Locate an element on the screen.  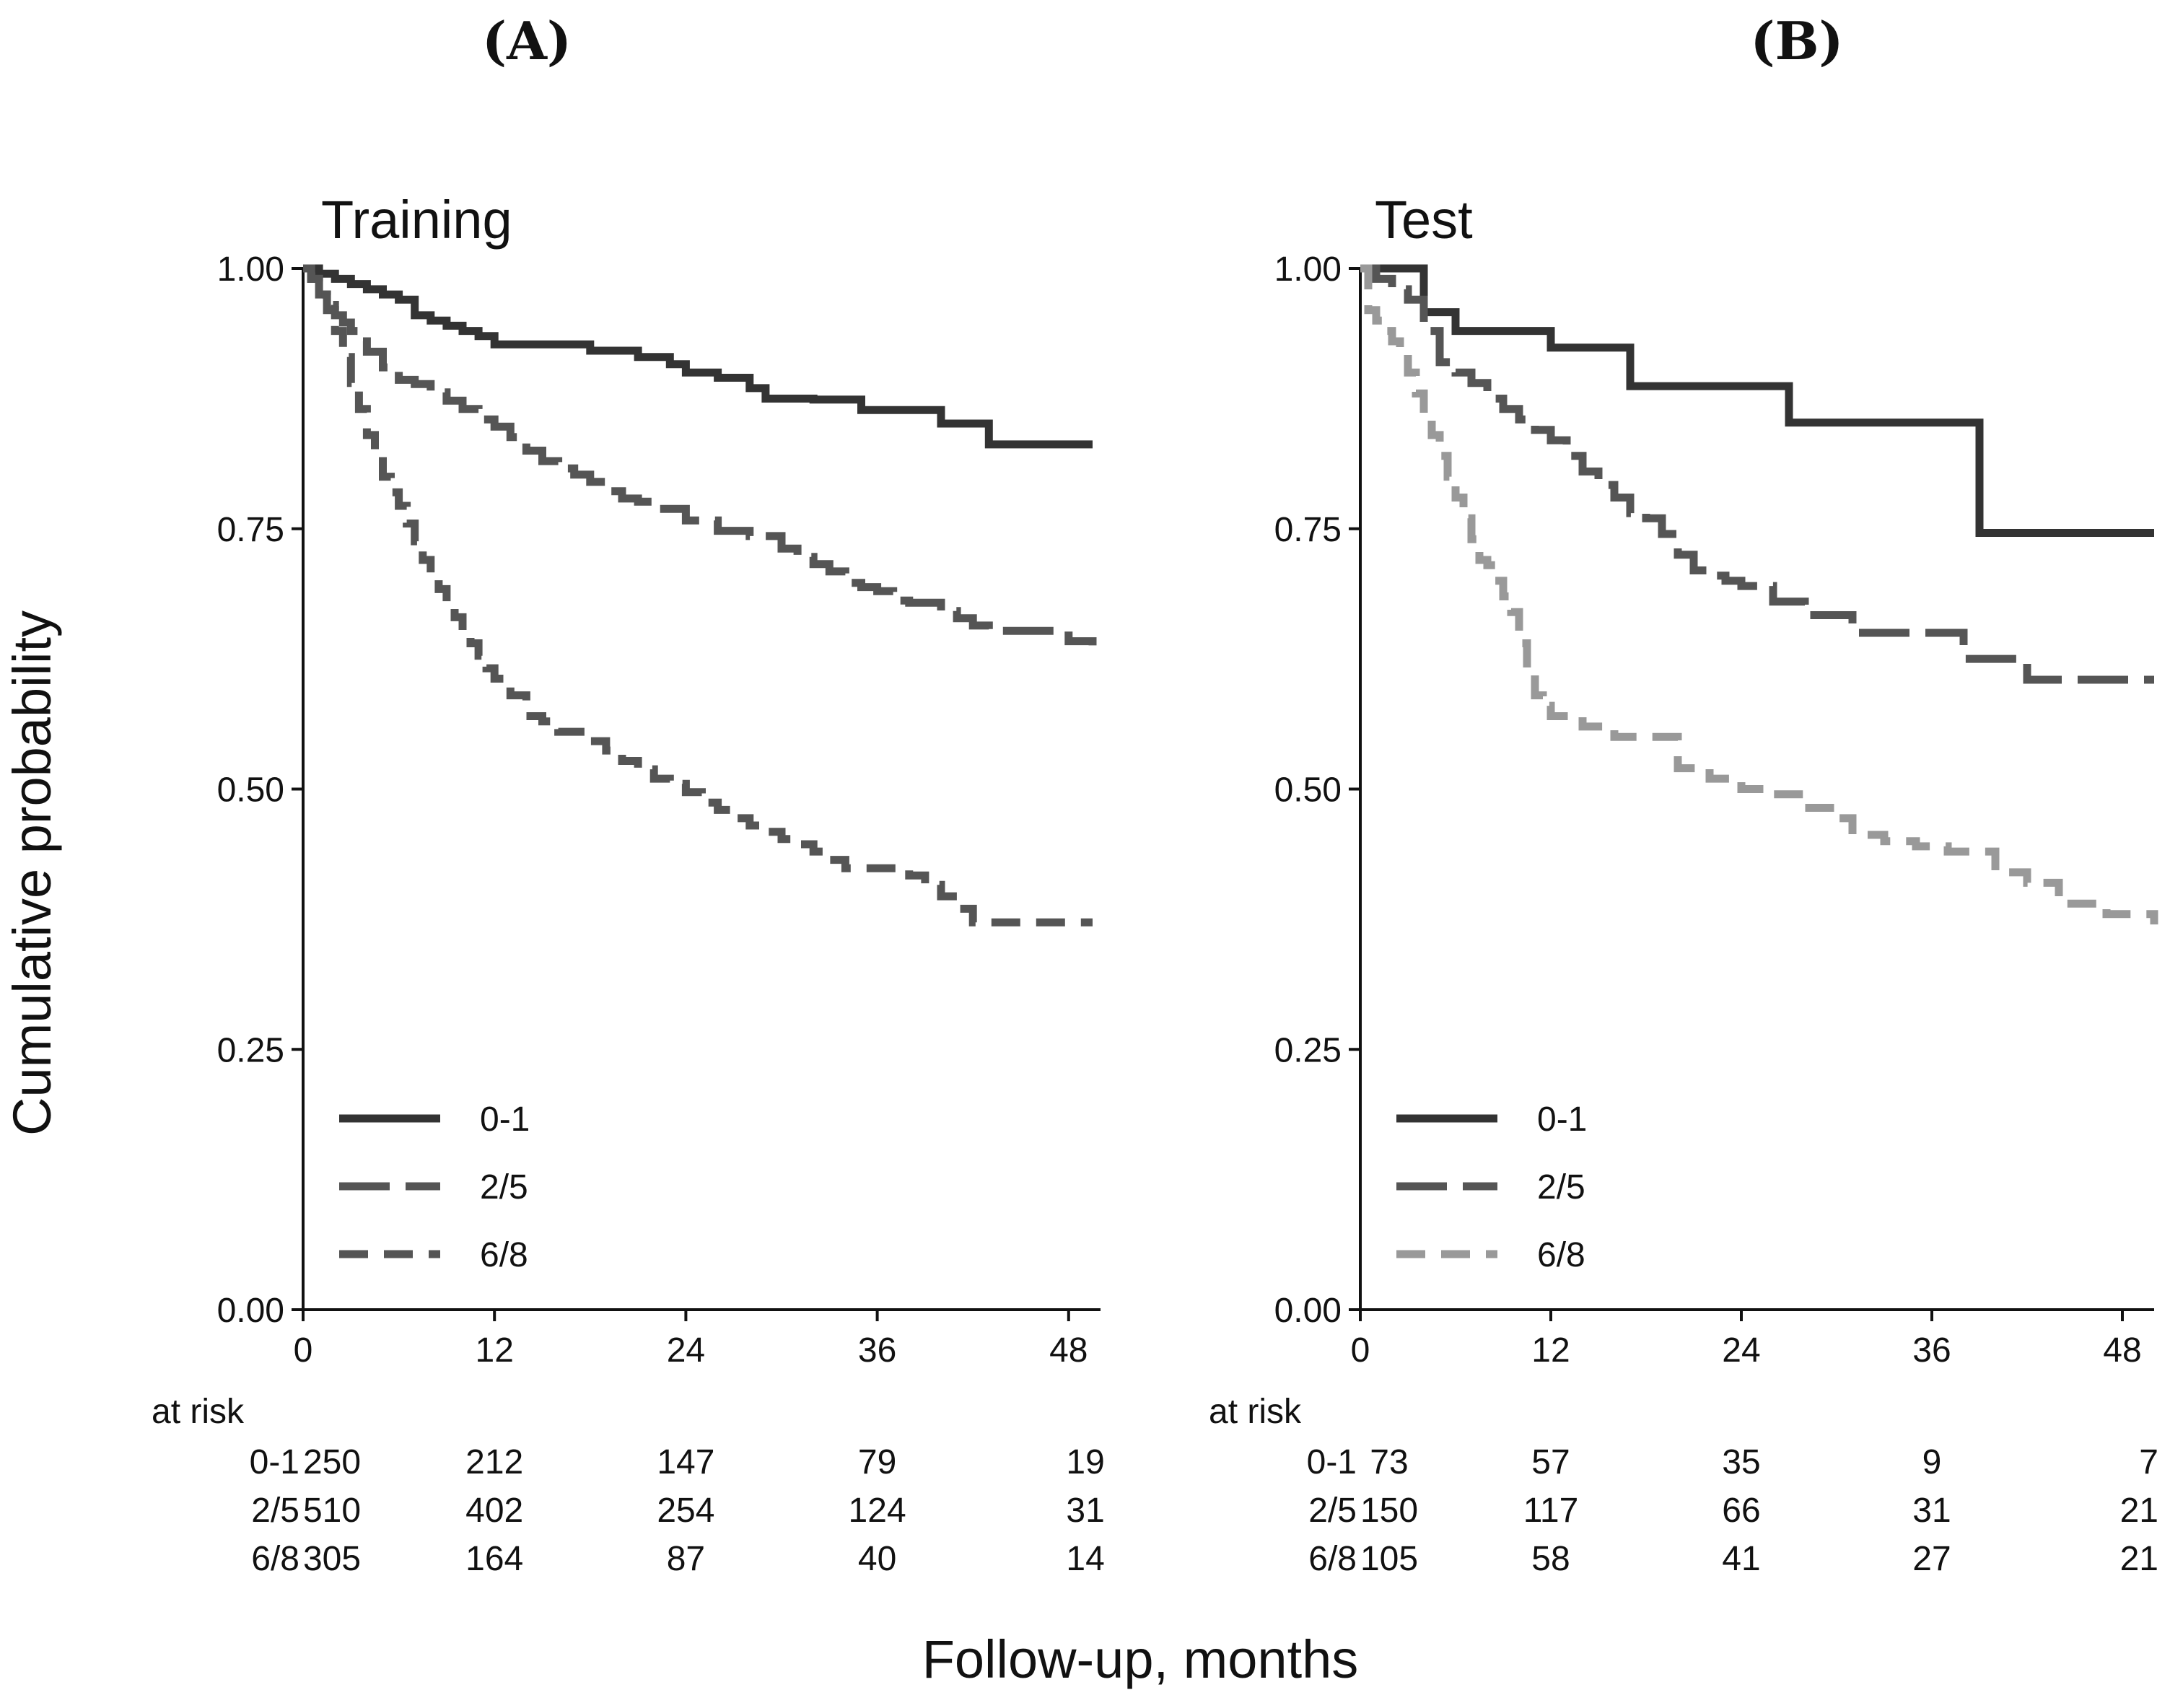
x-axis-title: Follow-up, months is located at coordinates (1140, 1659).